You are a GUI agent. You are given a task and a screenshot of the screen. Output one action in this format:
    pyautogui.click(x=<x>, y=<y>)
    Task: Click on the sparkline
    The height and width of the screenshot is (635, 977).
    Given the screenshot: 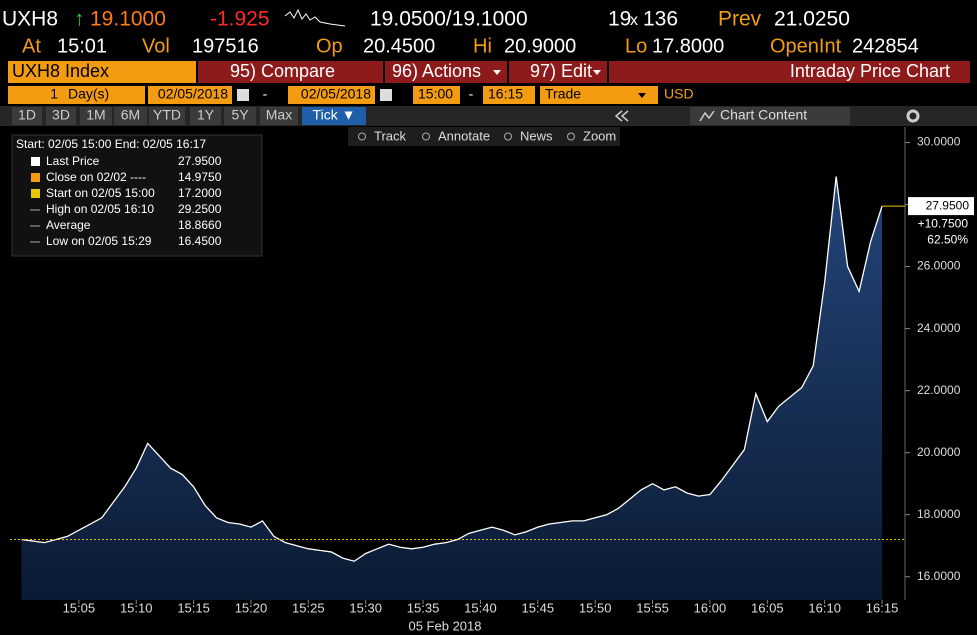 What is the action you would take?
    pyautogui.click(x=315, y=17)
    